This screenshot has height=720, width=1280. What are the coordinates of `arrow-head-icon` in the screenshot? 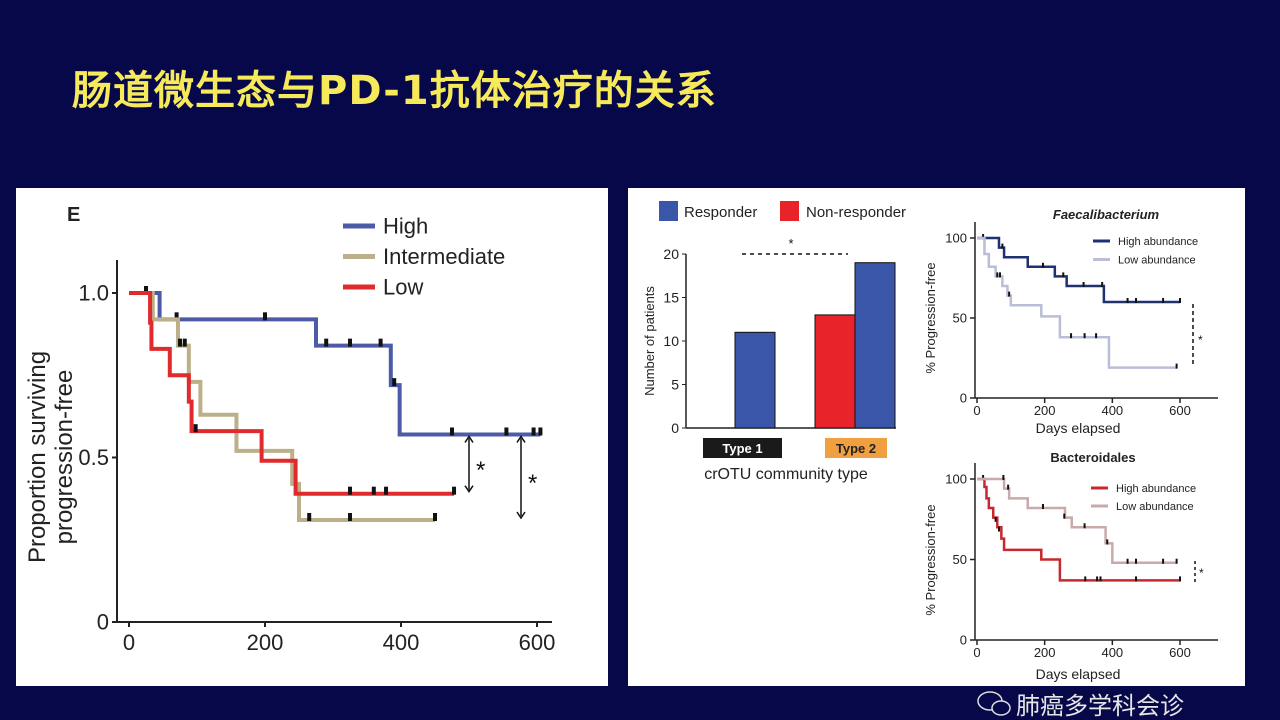 It's located at (469, 439).